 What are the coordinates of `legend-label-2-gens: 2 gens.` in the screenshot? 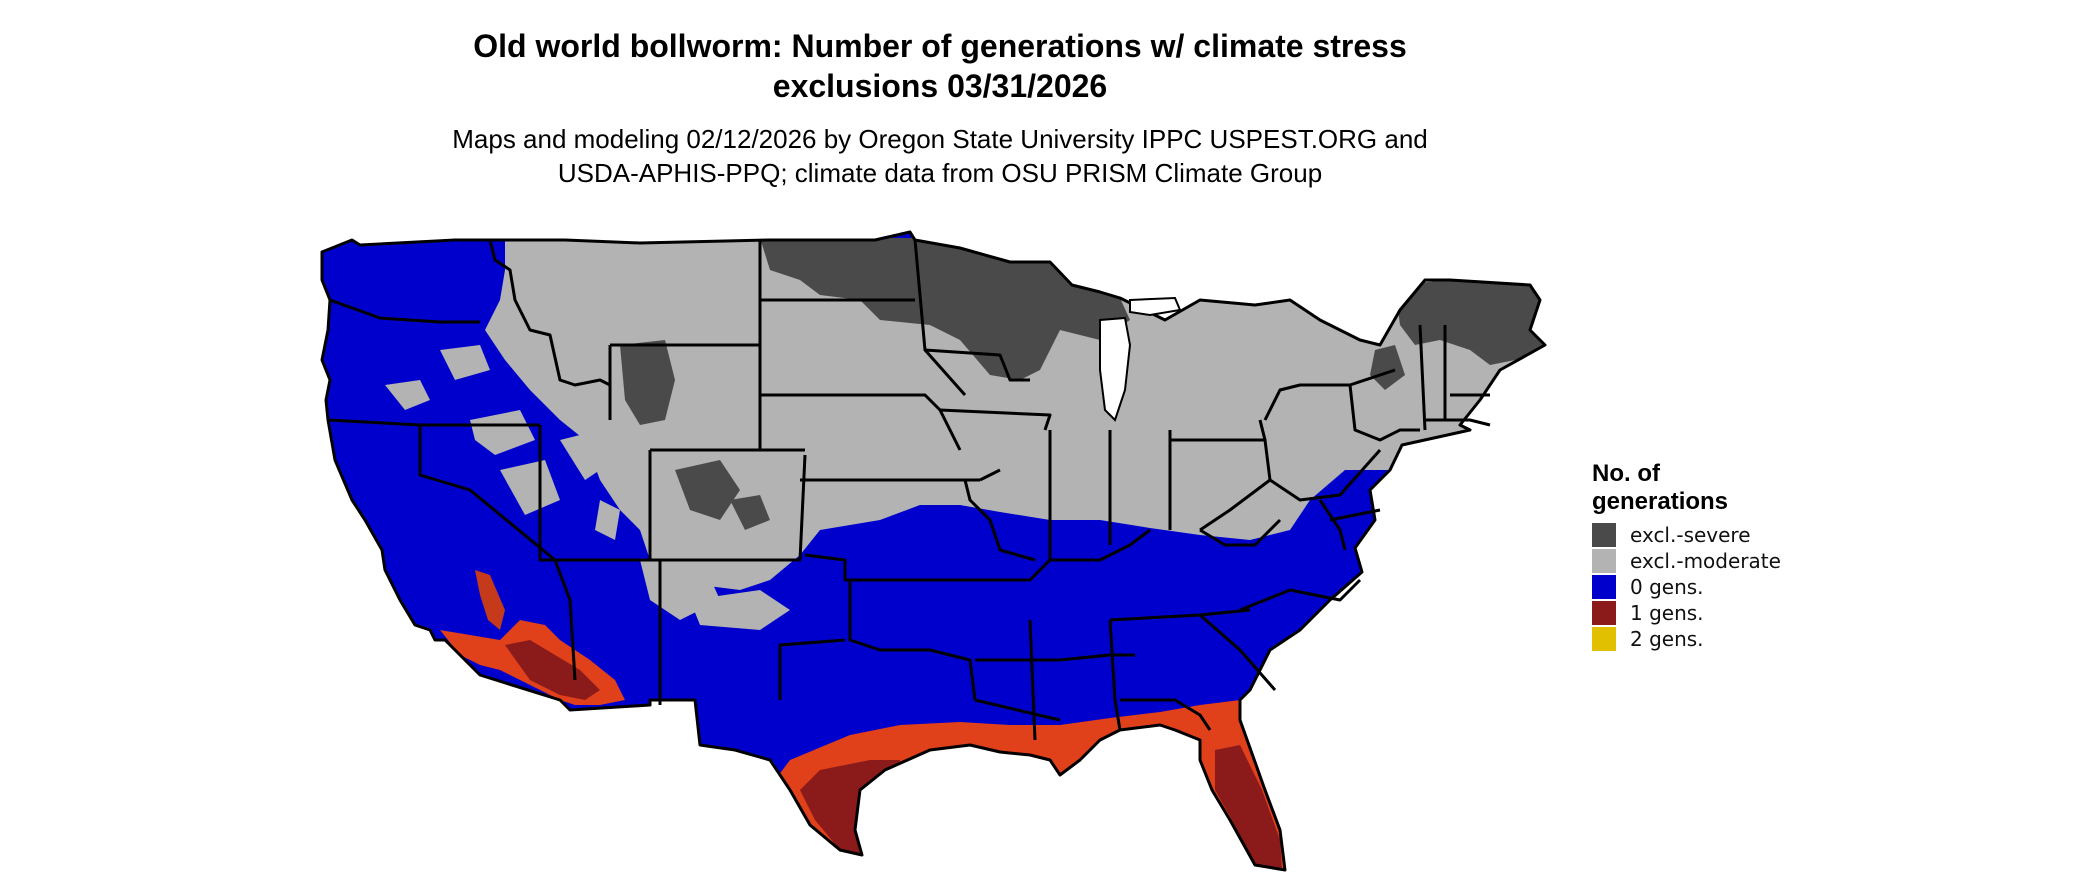 It's located at (1667, 639).